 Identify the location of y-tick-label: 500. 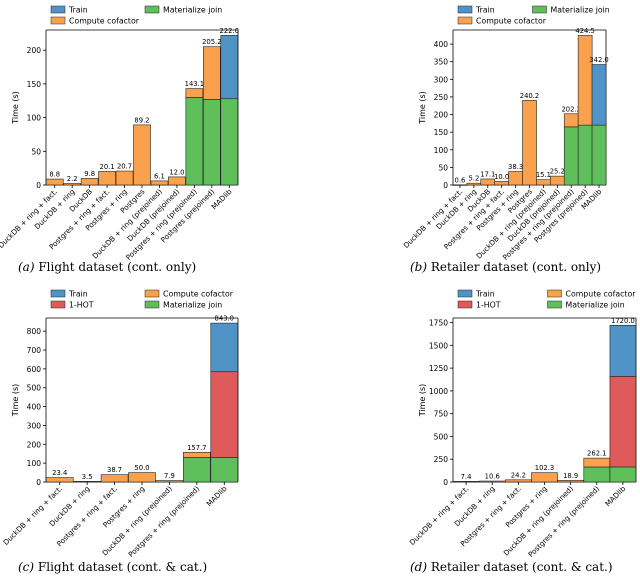
(441, 436).